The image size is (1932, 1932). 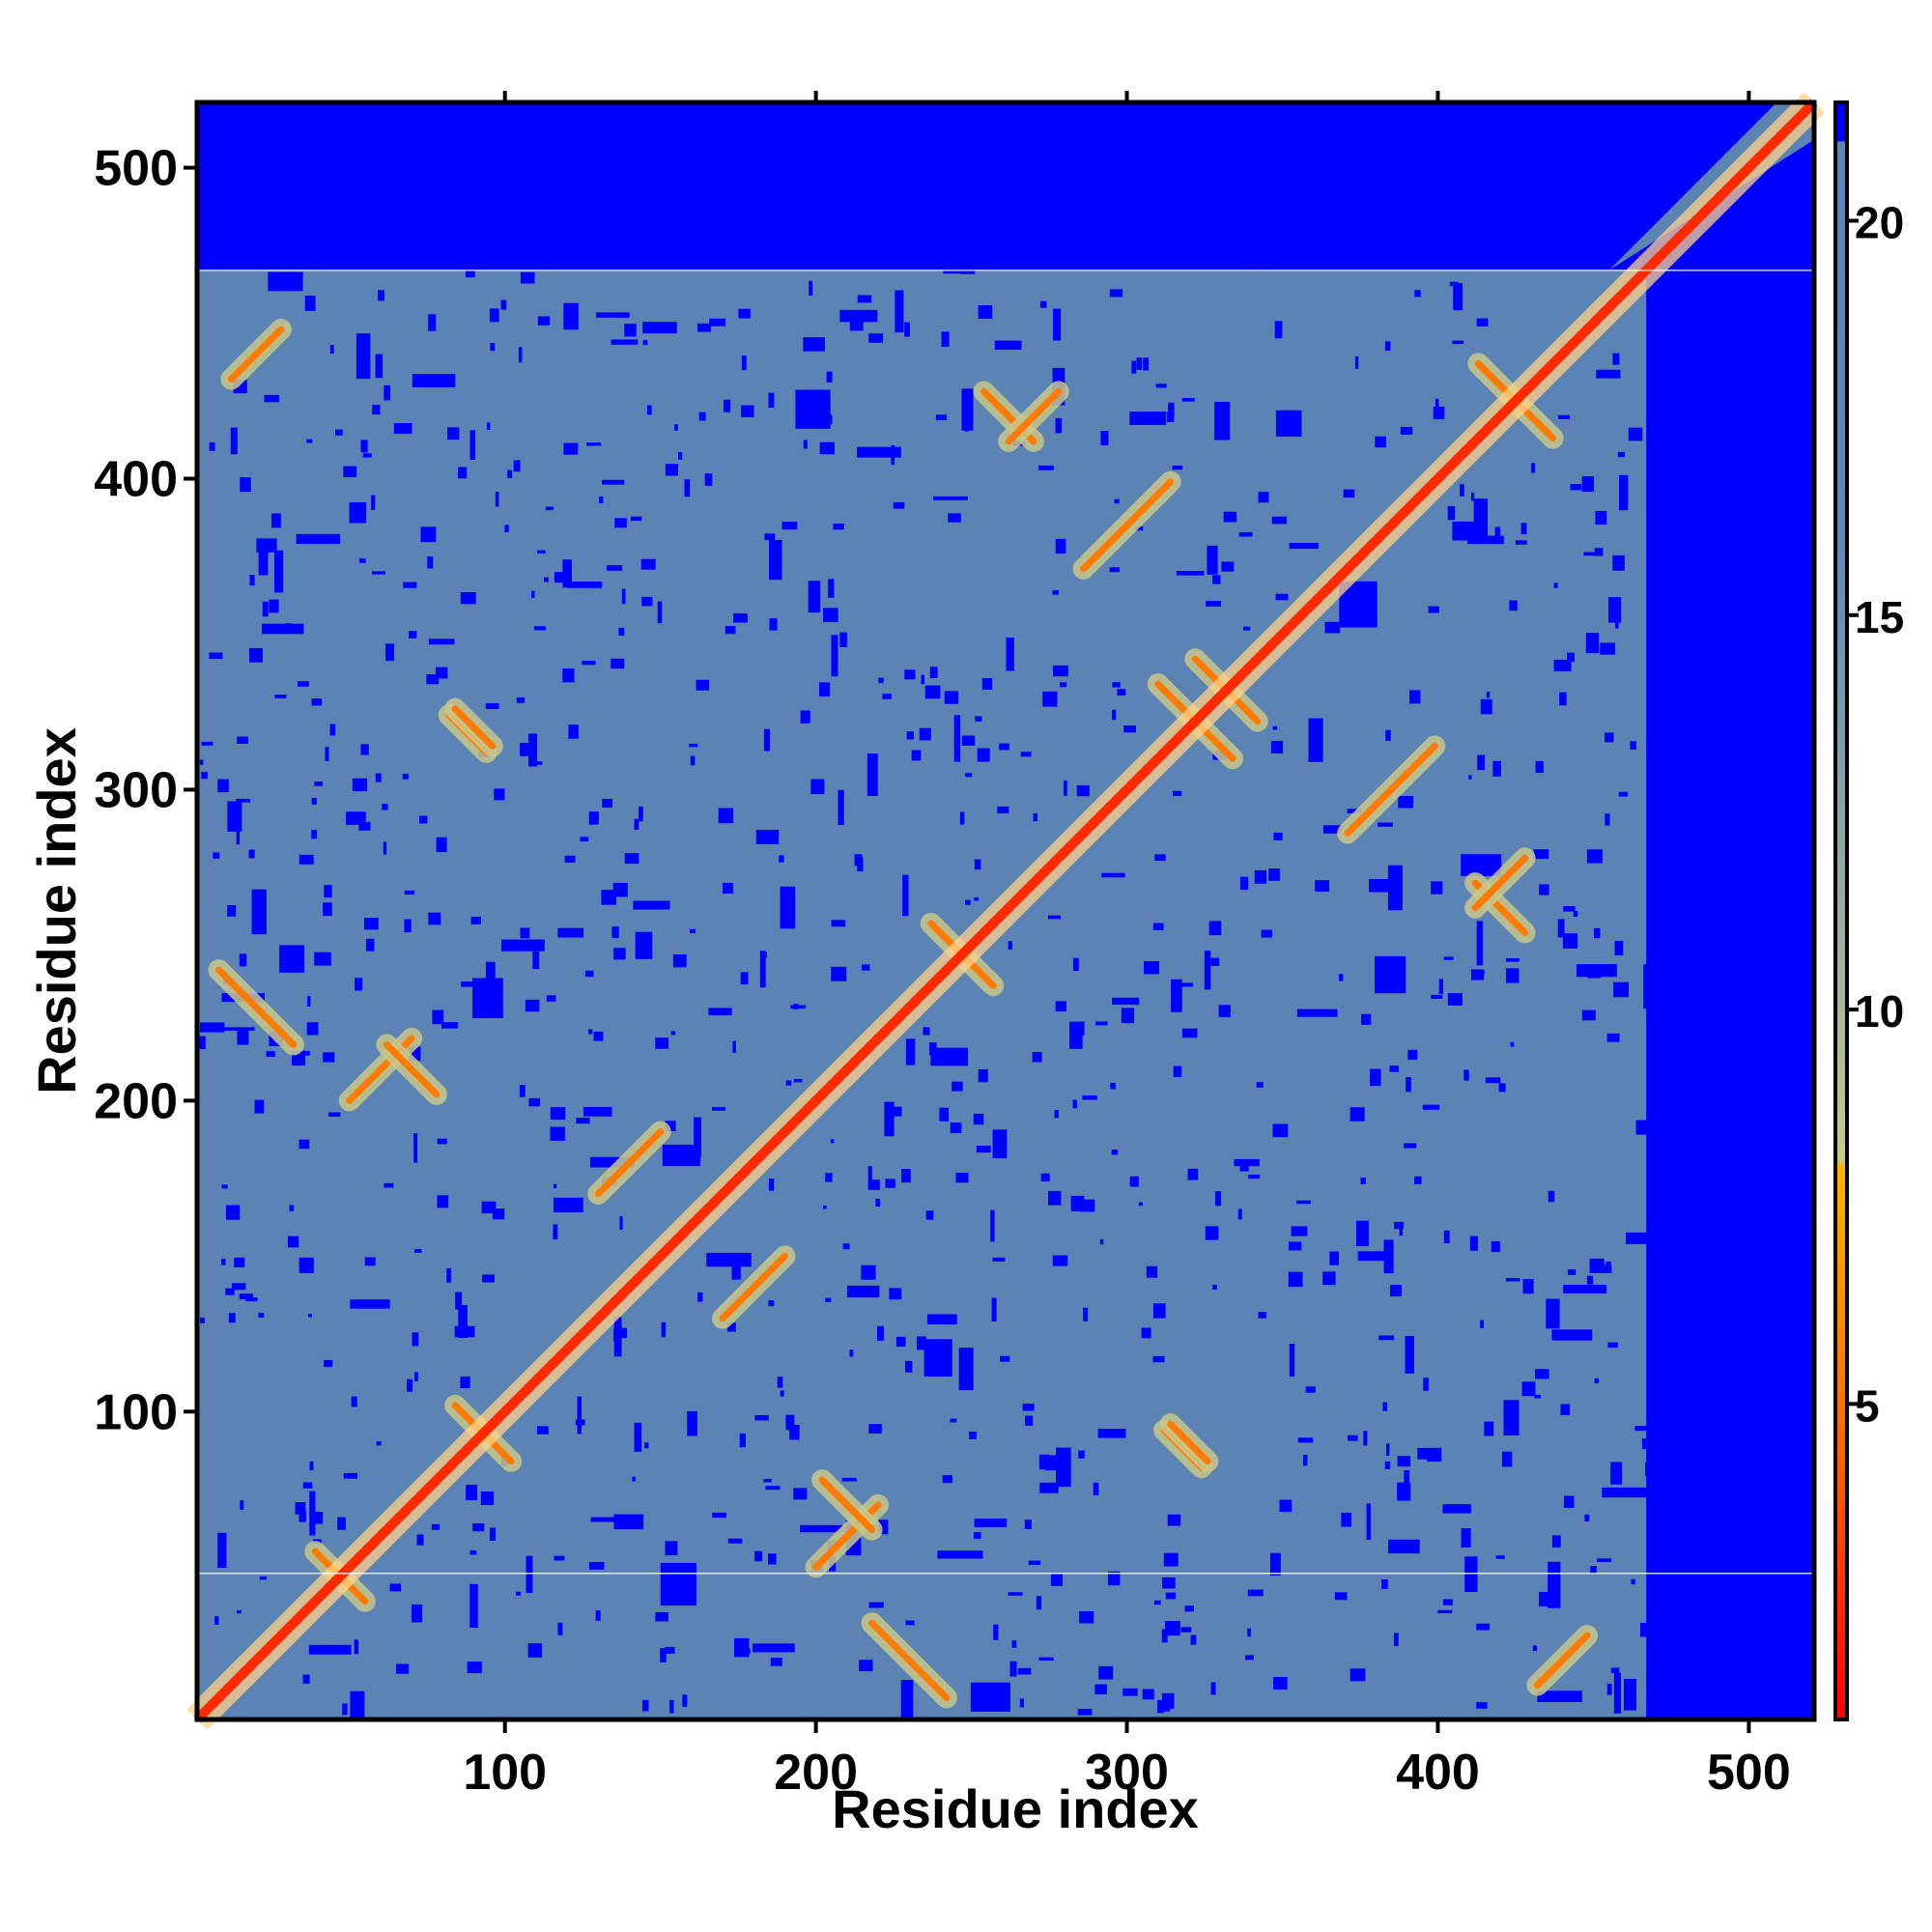 I want to click on colorbar-tick-label: 15, so click(x=1879, y=617).